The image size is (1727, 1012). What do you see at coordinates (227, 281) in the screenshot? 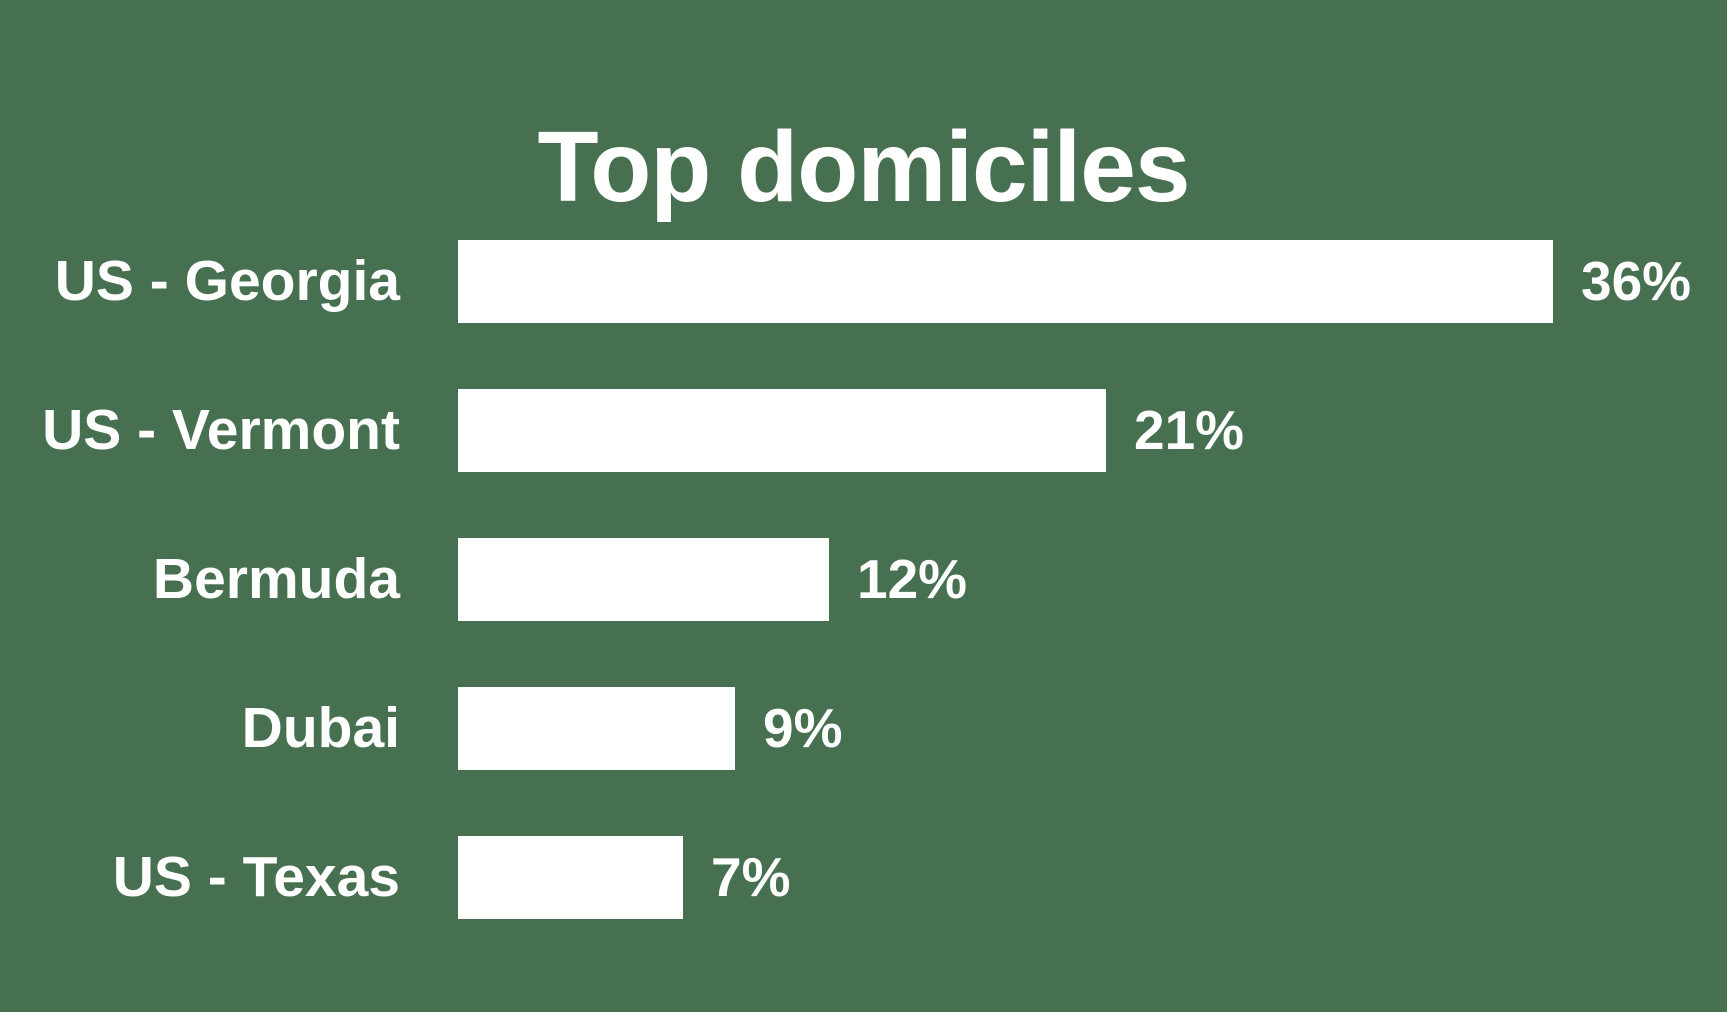
I see `category-label: US - Georgia` at bounding box center [227, 281].